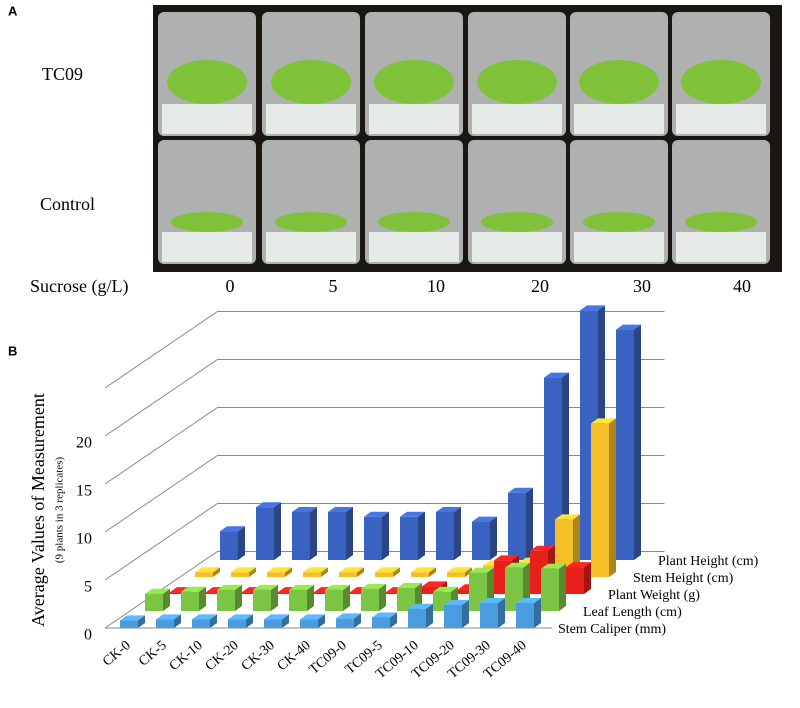 The image size is (800, 708). What do you see at coordinates (742, 286) in the screenshot?
I see `x-value-label: 40` at bounding box center [742, 286].